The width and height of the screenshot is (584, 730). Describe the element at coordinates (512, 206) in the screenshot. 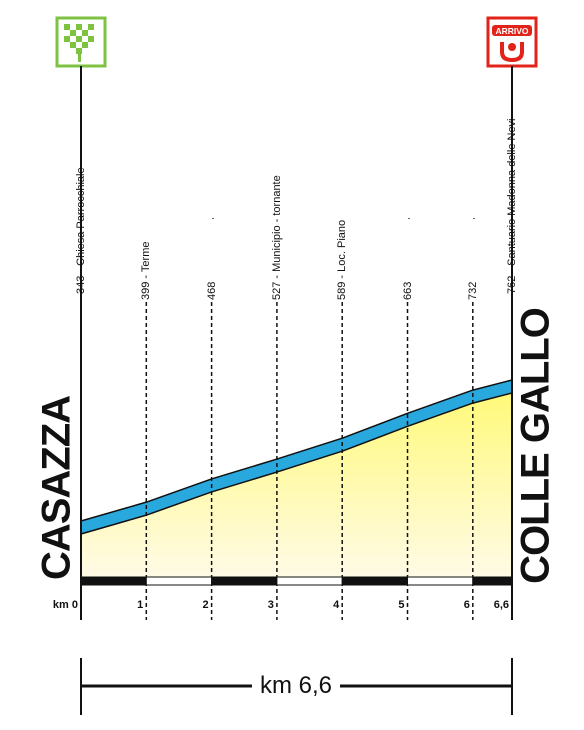

I see `waypoint-label: 762 - Santuario Madonna delle Nevi` at that location.